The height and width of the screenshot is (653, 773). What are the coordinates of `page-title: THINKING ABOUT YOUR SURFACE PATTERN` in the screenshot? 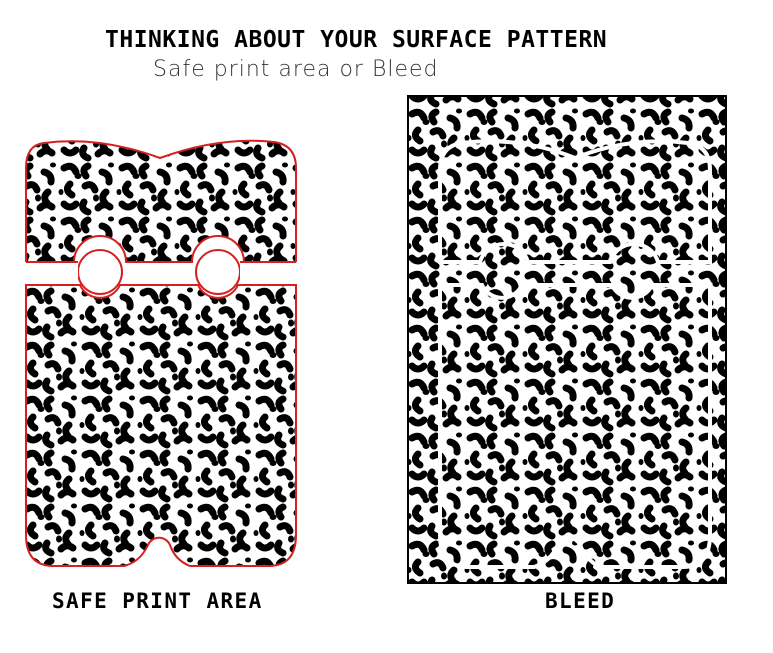 It's located at (356, 40).